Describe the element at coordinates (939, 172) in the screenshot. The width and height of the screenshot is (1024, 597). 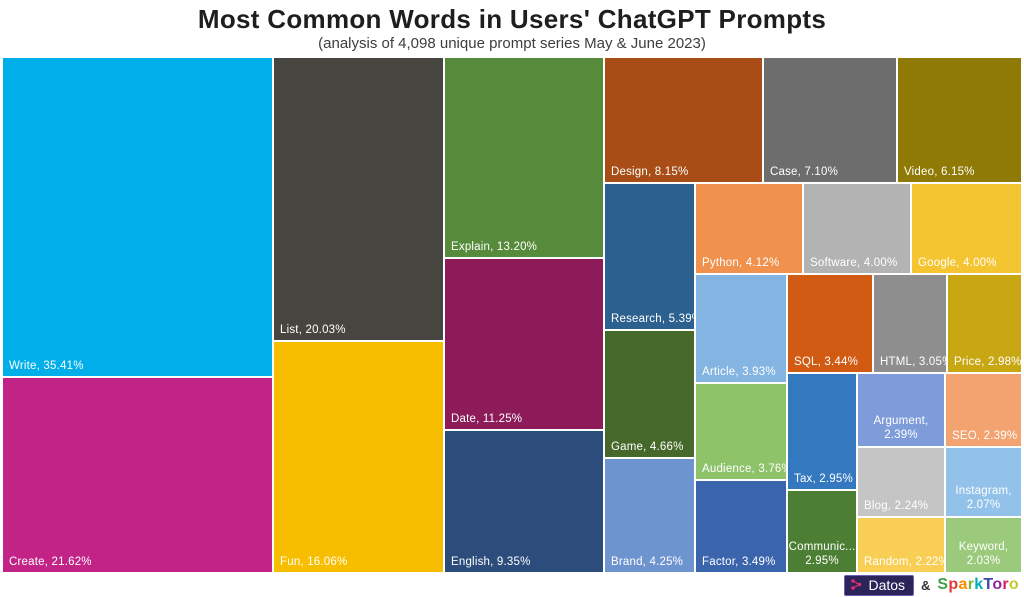
I see `treemap-cell-label: Video, 6.15%` at that location.